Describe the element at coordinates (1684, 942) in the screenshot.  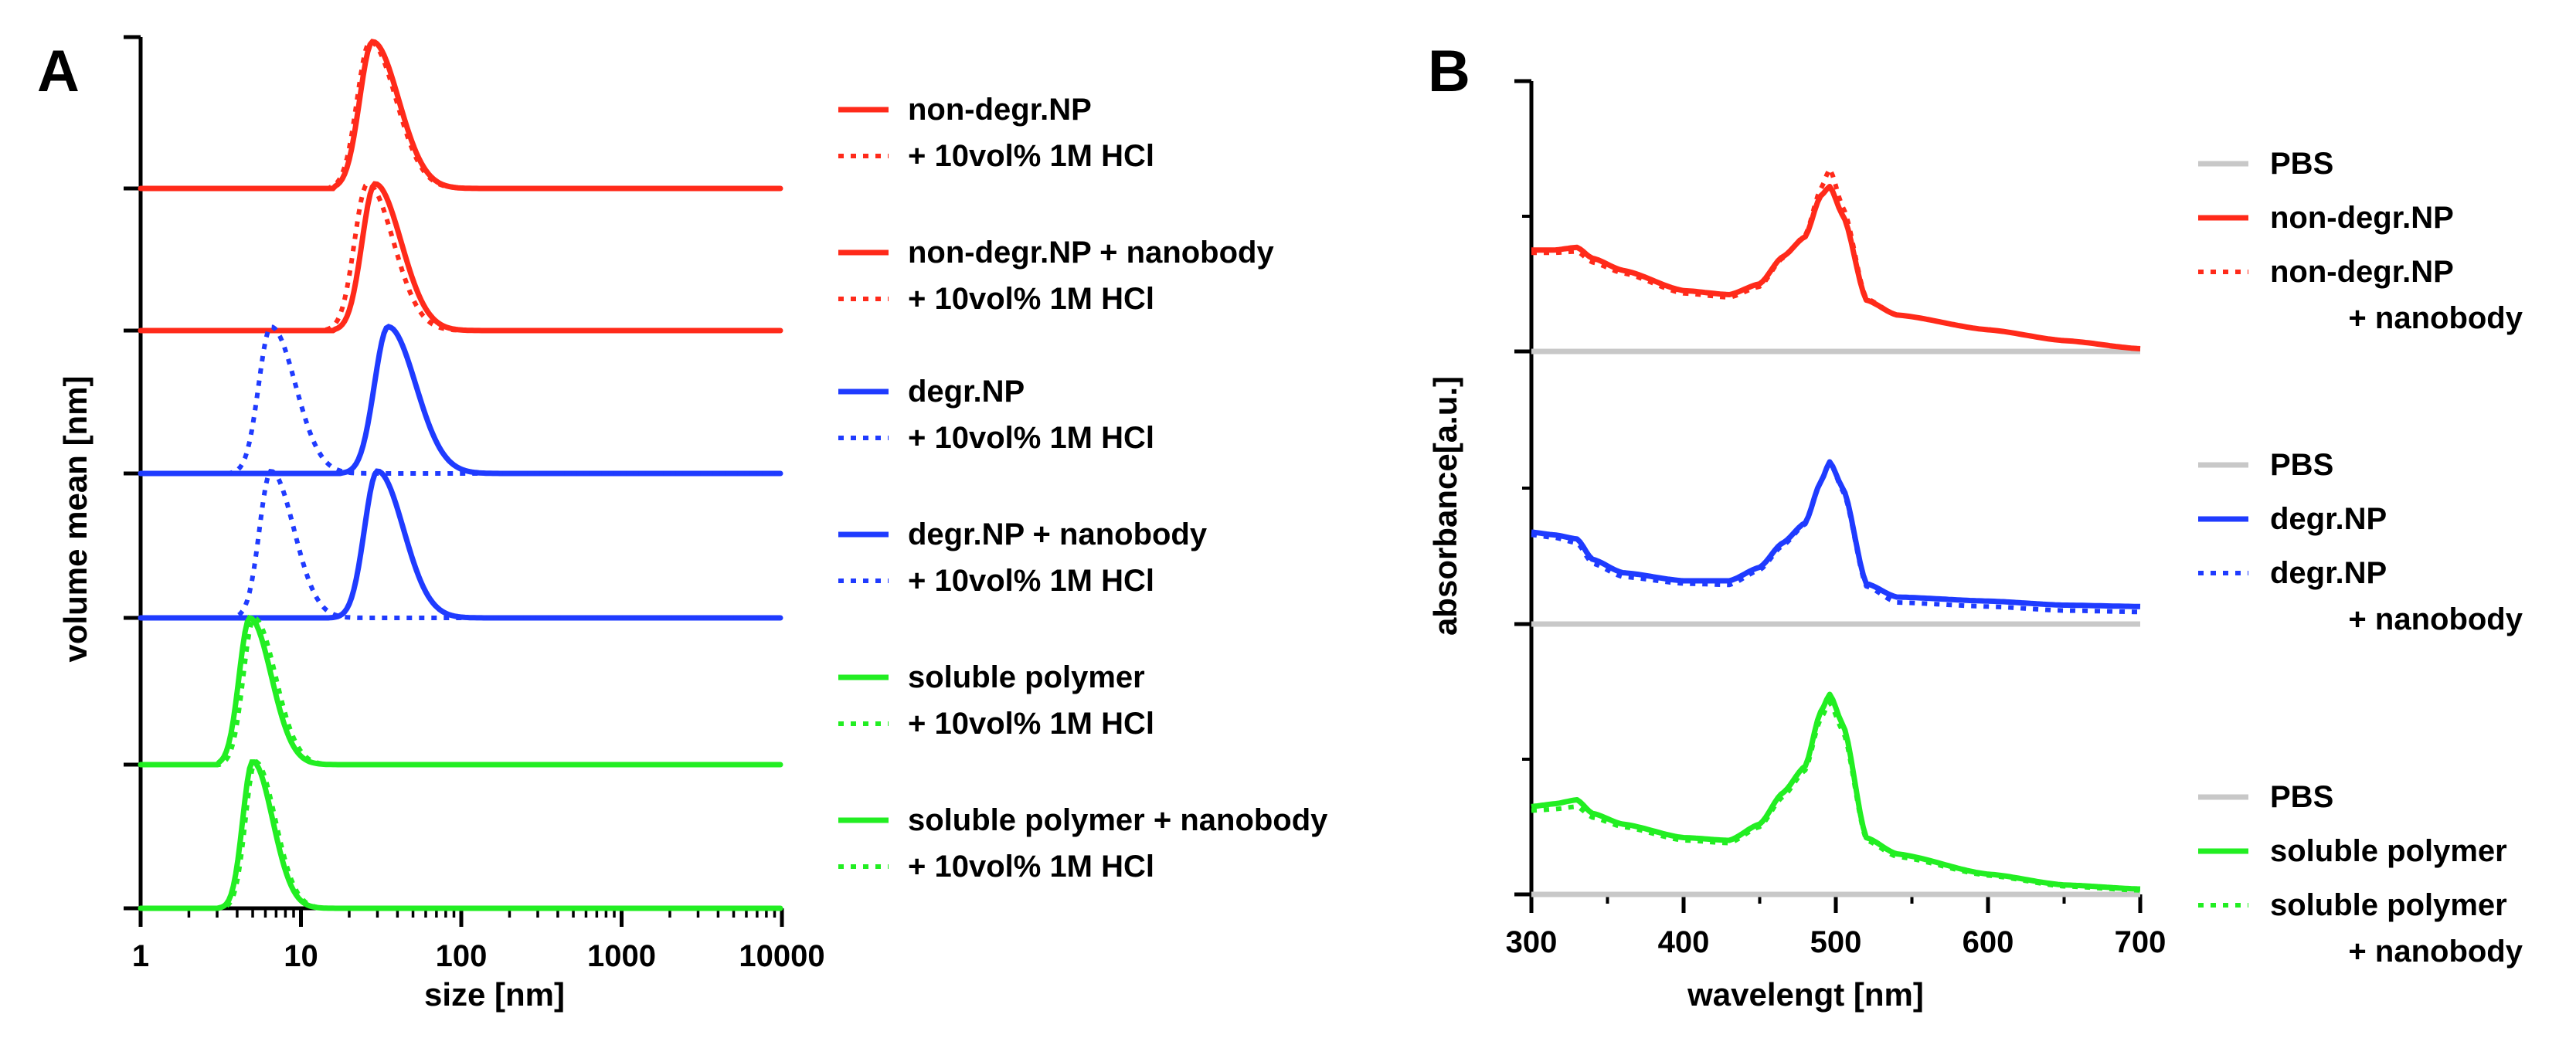
I see `panel-b-x-tick-label: 400` at that location.